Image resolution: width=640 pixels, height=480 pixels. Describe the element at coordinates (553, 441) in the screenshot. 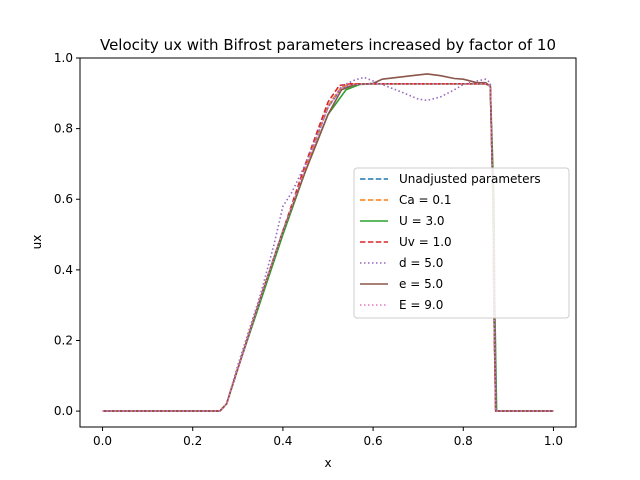

I see `x-tick-label: 1.0` at that location.